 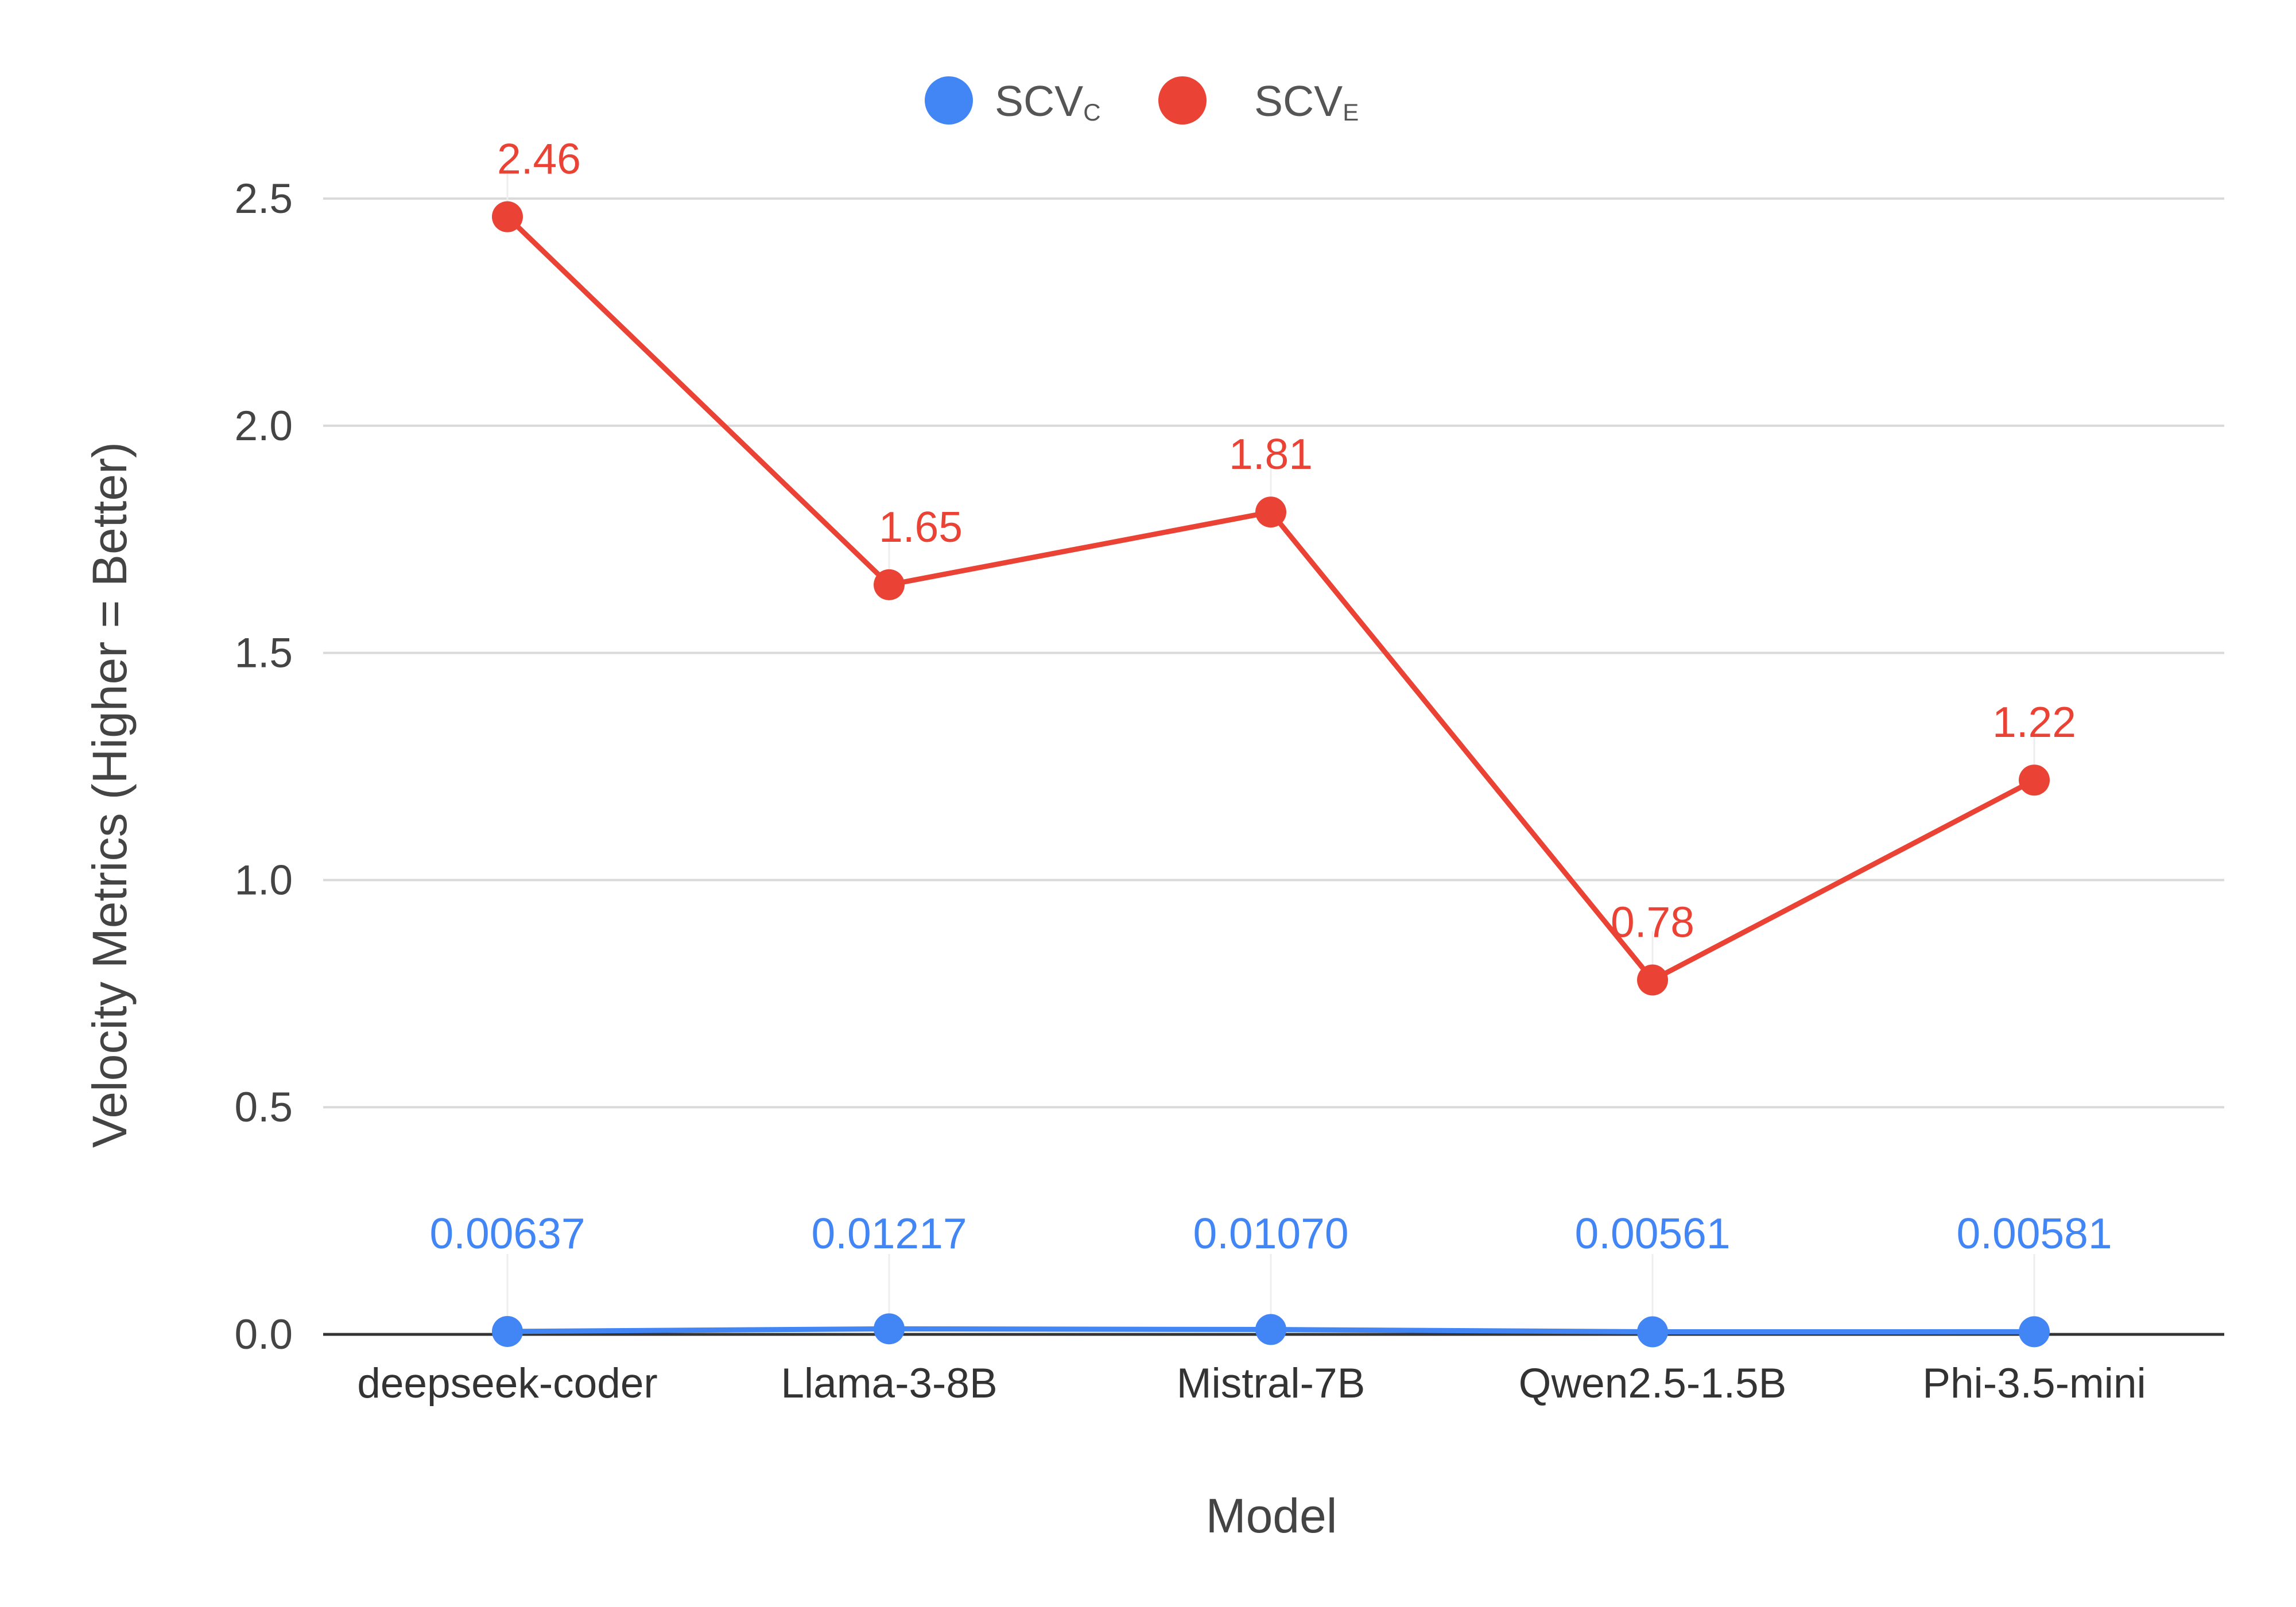 What do you see at coordinates (1270, 1233) in the screenshot?
I see `data-label: 0.01070` at bounding box center [1270, 1233].